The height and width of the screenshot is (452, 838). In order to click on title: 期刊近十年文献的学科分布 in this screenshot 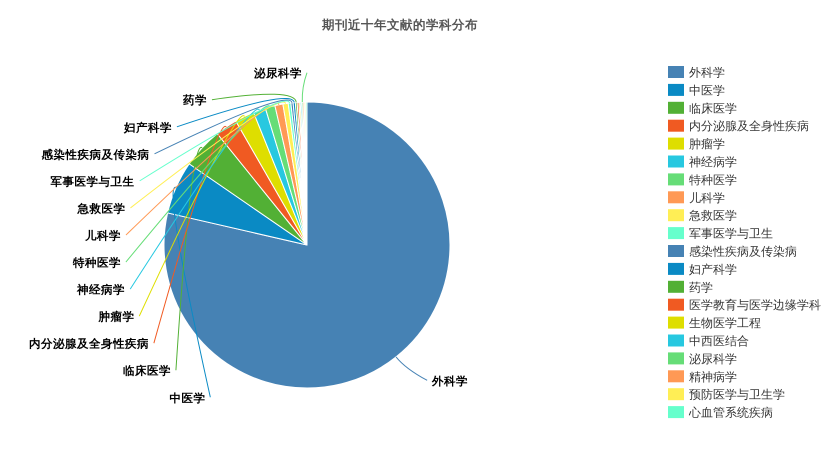, I will do `click(400, 24)`.